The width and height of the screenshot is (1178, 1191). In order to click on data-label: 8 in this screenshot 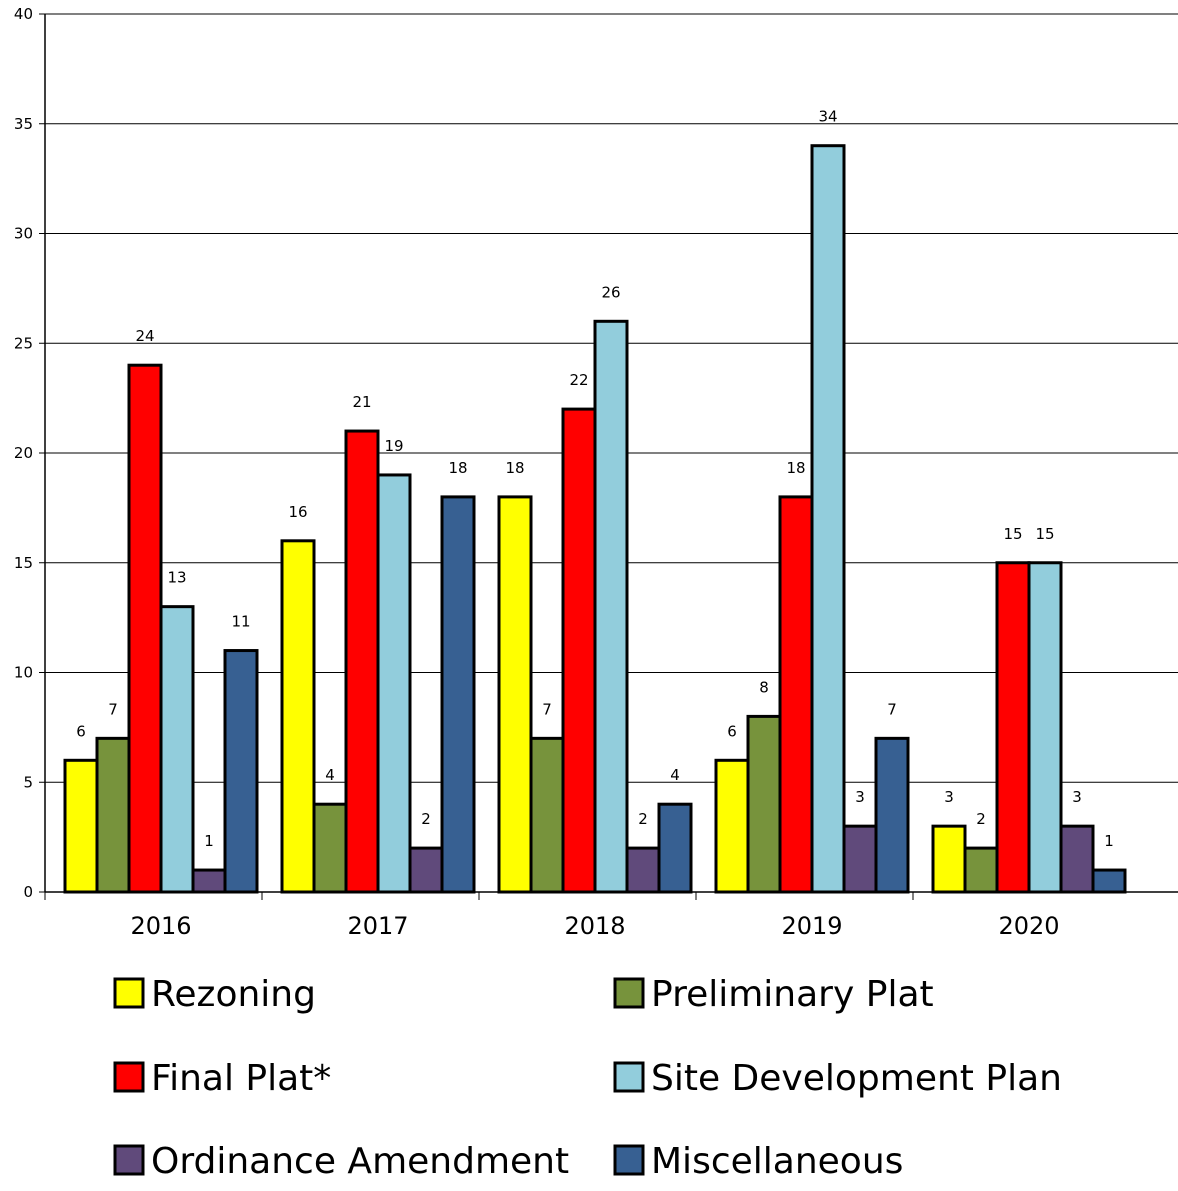, I will do `click(764, 687)`.